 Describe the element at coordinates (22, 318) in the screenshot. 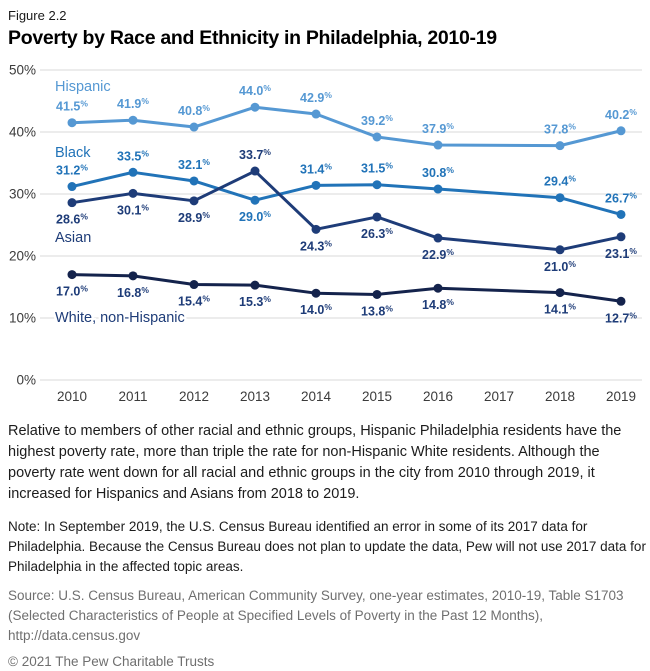

I see `y-axis-tick-label: 10%` at that location.